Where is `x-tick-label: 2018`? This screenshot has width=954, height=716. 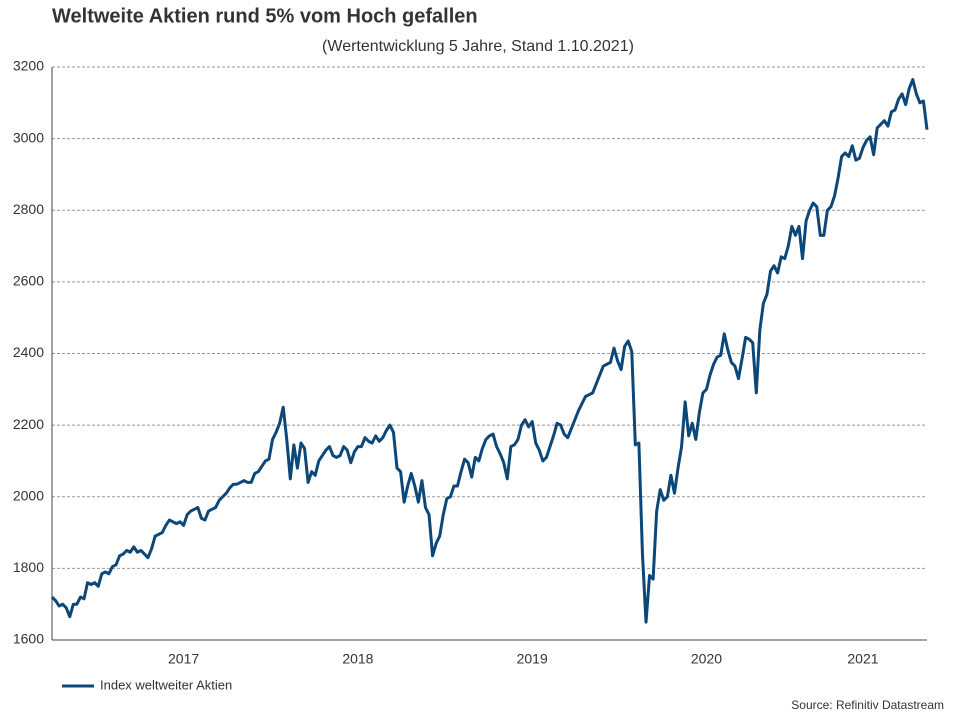 x-tick-label: 2018 is located at coordinates (357, 659).